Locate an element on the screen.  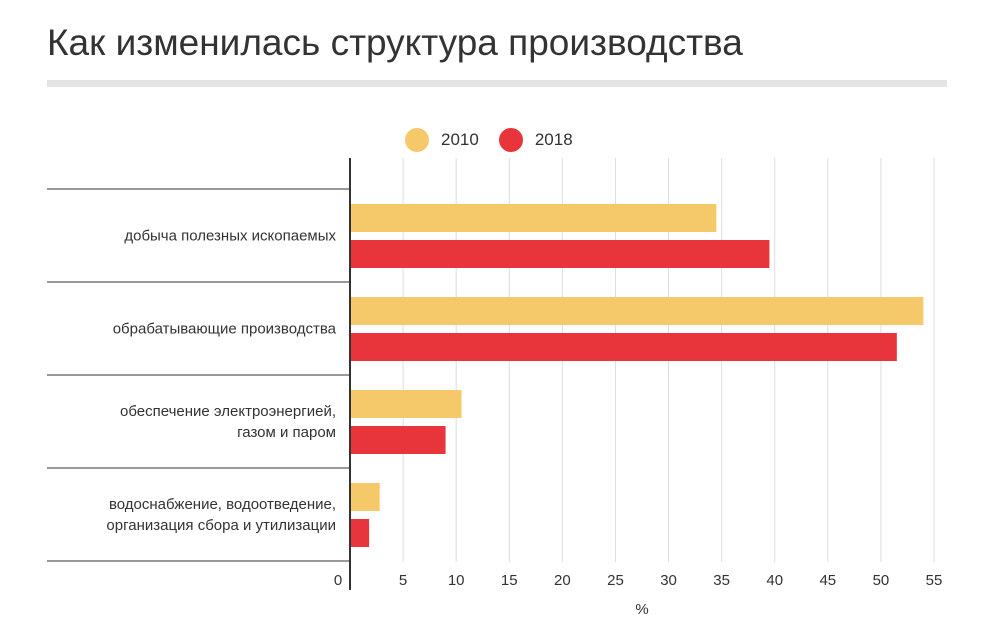
x-axis-label: % is located at coordinates (641, 609).